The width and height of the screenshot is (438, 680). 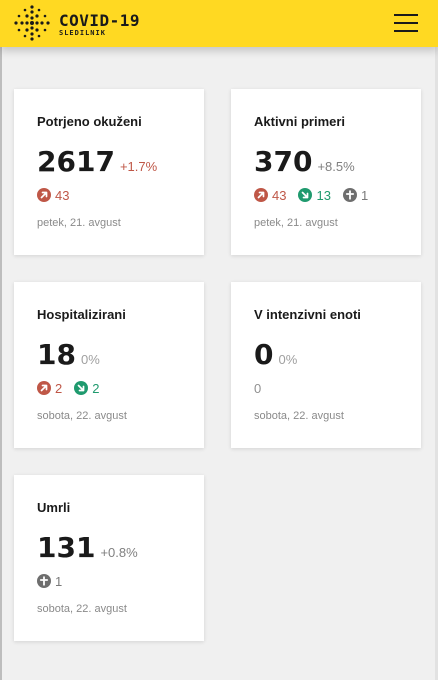 I want to click on card-value-row: 2617 +1.7%, so click(x=97, y=161).